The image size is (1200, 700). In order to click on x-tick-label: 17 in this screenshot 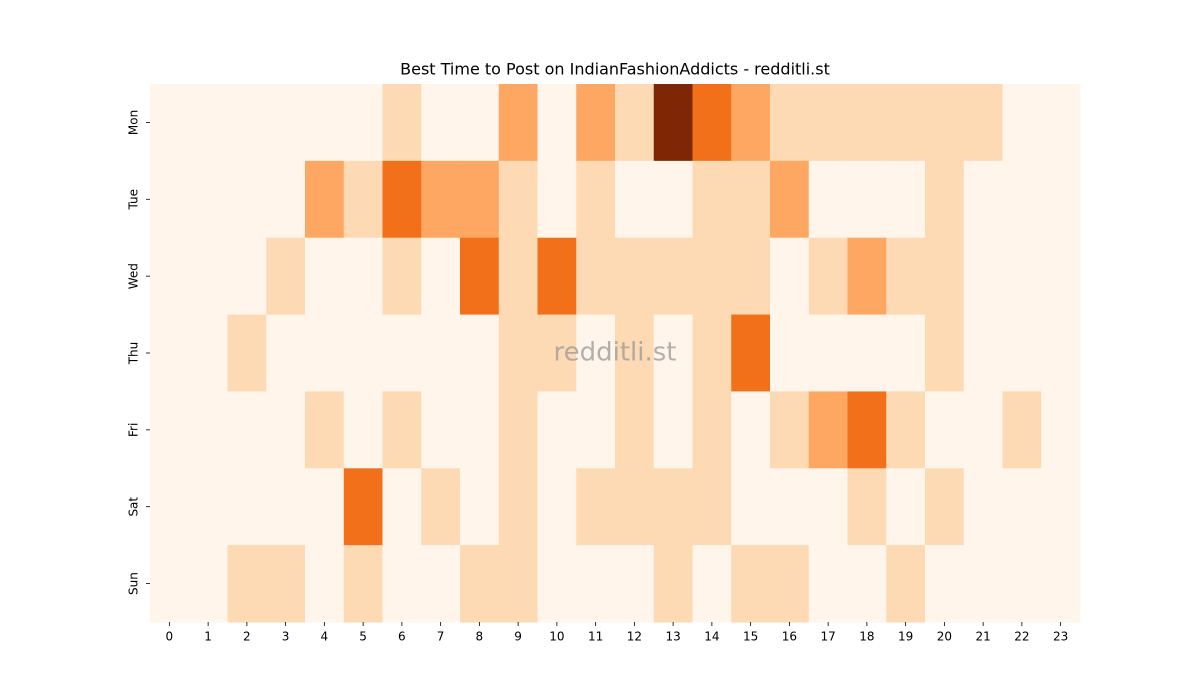, I will do `click(827, 637)`.